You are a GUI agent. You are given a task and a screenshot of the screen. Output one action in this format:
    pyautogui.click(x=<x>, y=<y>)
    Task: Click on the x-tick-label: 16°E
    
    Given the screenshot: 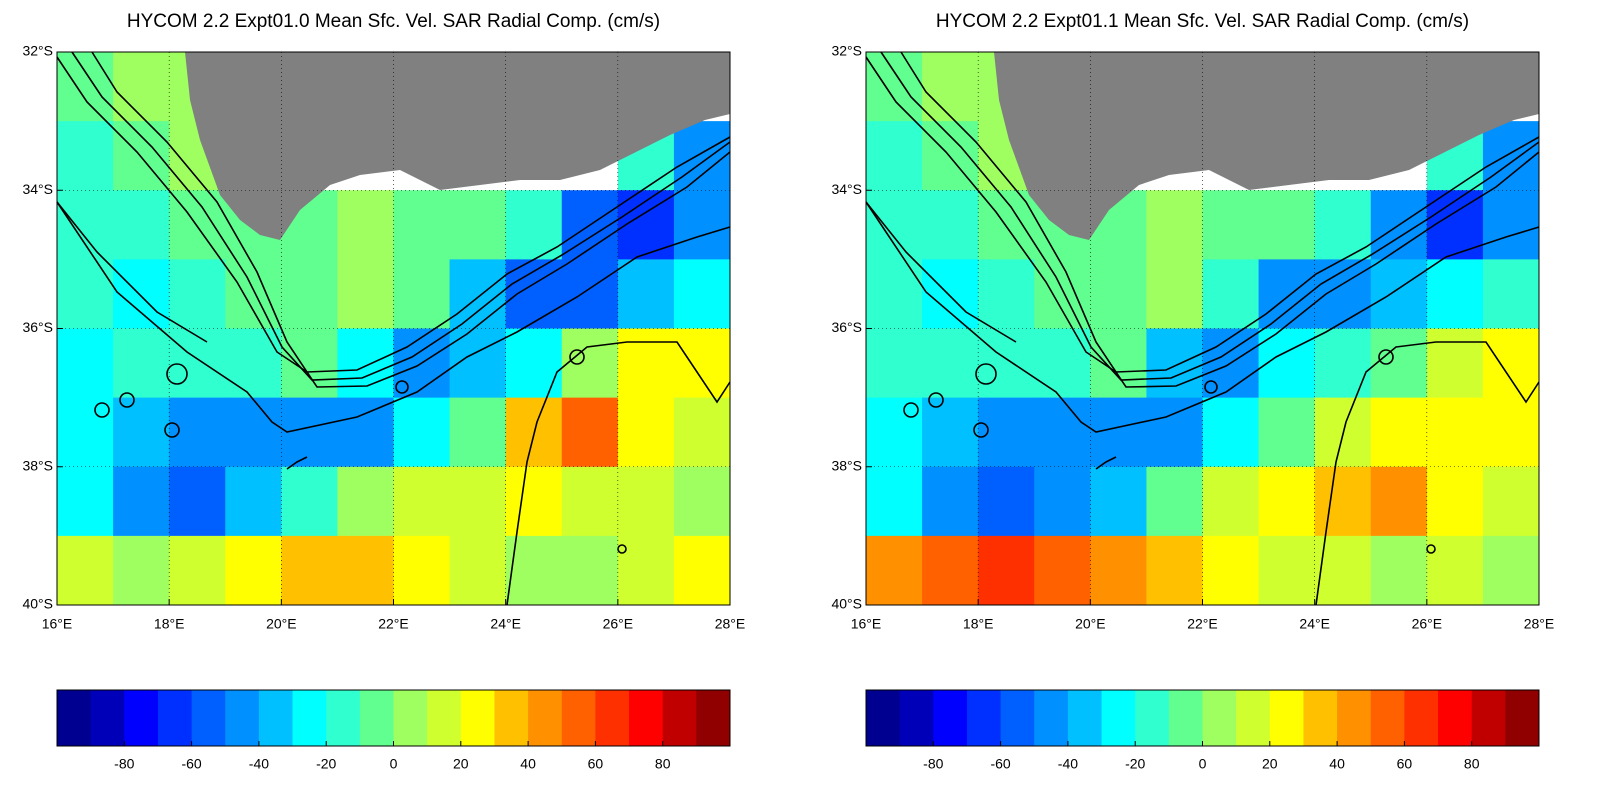 What is the action you would take?
    pyautogui.click(x=57, y=624)
    